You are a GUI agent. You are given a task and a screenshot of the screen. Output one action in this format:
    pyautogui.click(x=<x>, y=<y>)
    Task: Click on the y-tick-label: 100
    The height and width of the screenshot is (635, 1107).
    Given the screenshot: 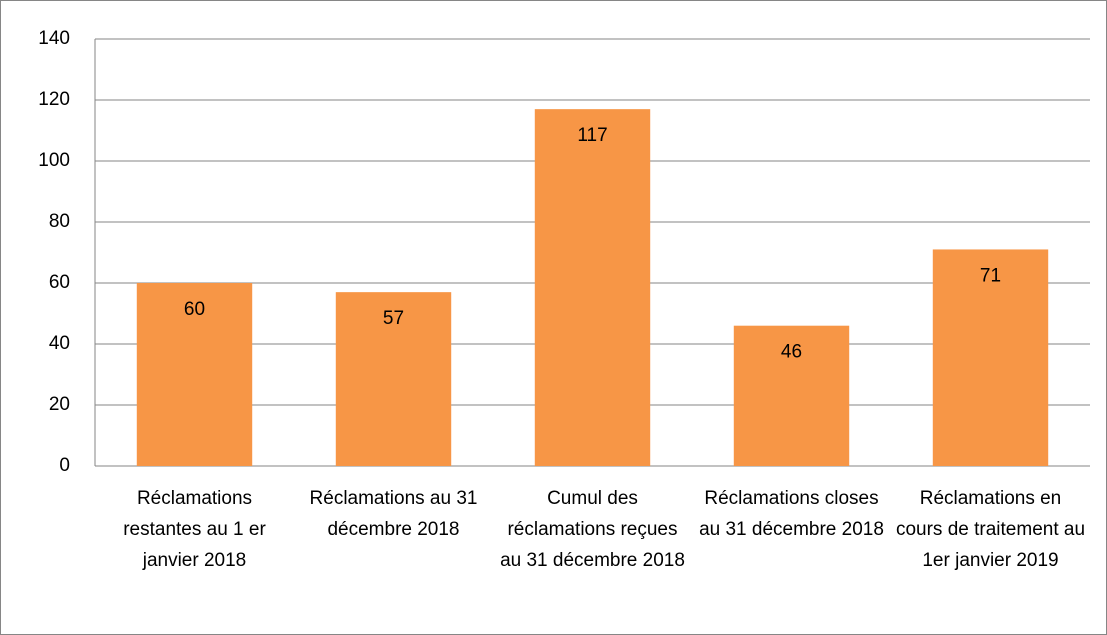 What is the action you would take?
    pyautogui.click(x=54, y=160)
    